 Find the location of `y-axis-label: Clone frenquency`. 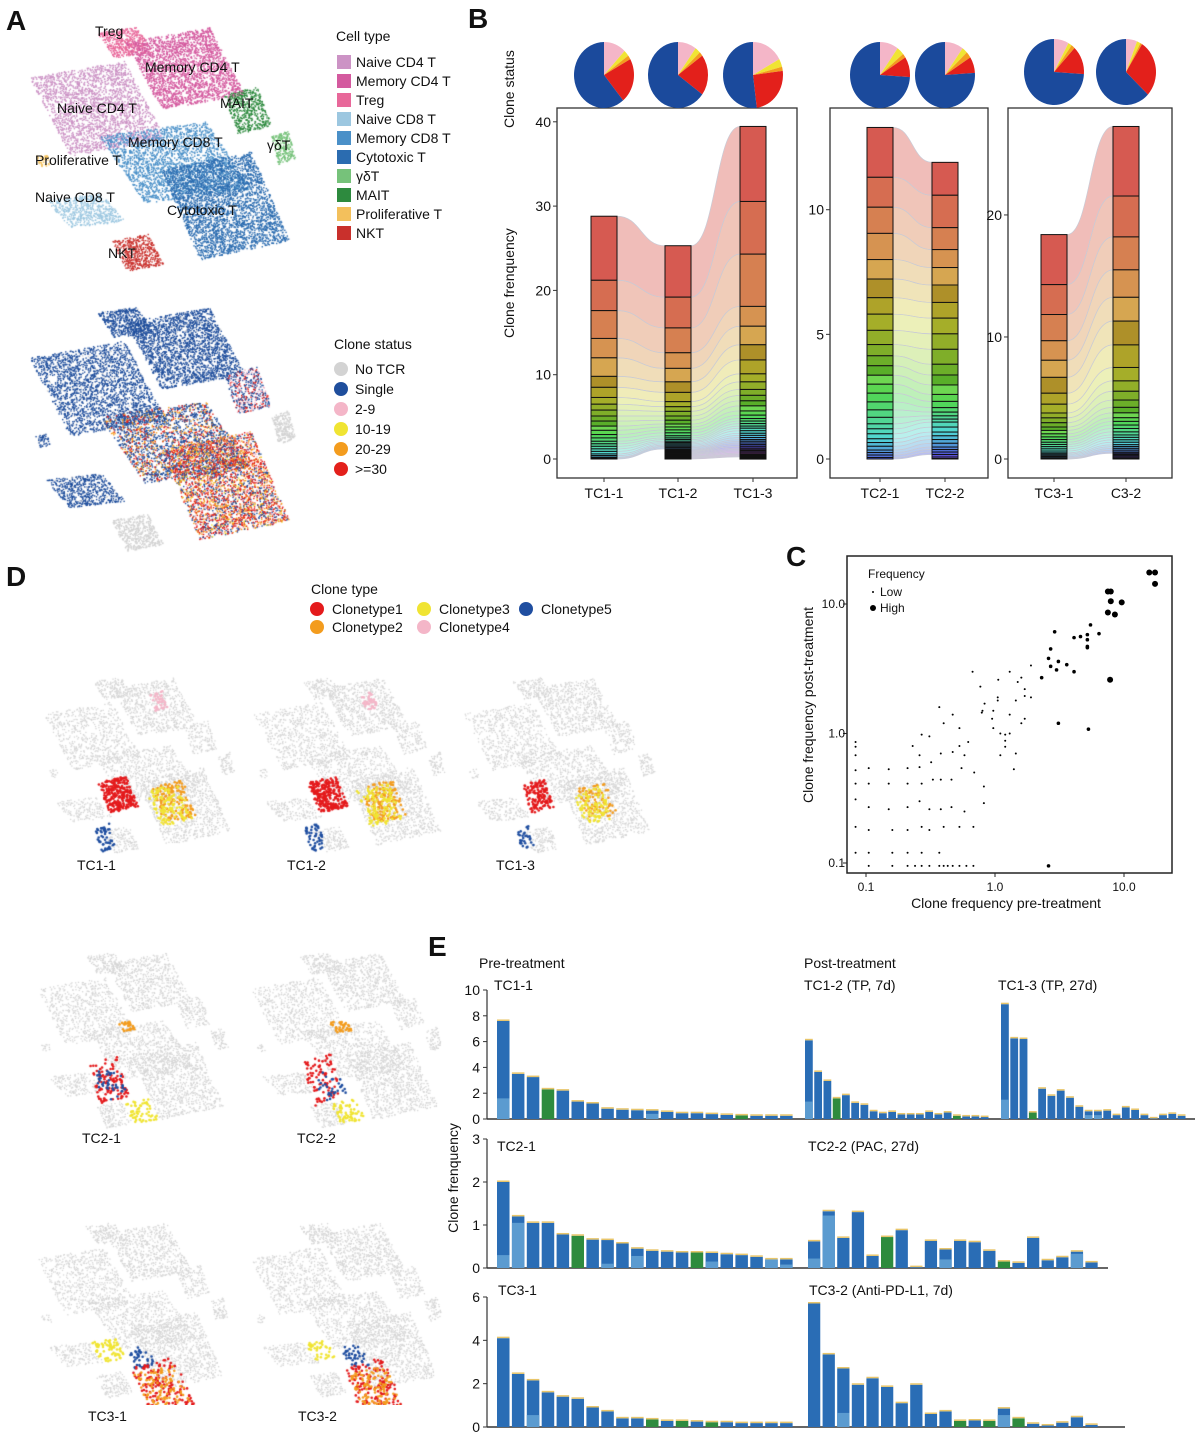

y-axis-label: Clone frenquency is located at coordinates (509, 283).